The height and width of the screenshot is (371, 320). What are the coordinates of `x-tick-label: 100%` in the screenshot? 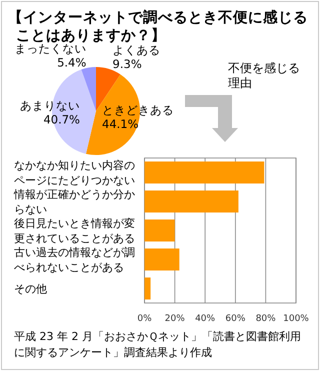 It's located at (296, 319).